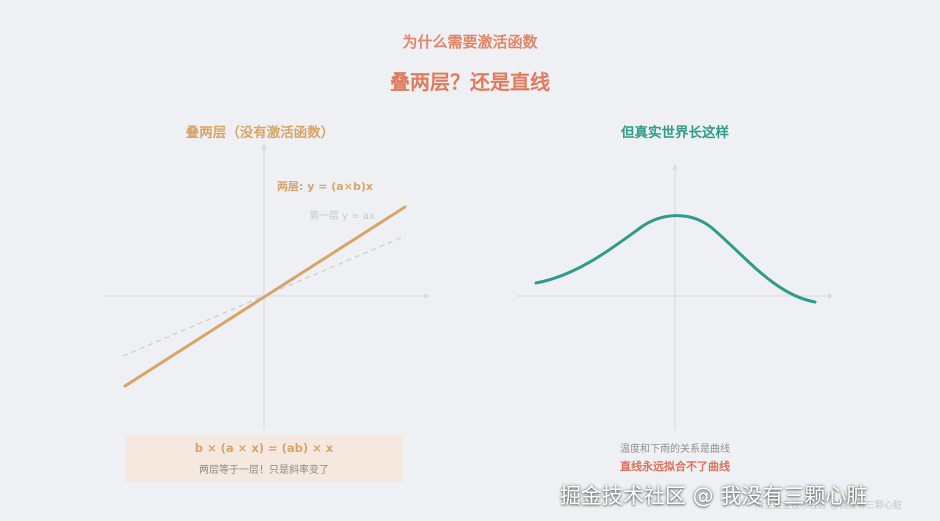  Describe the element at coordinates (470, 42) in the screenshot. I see `slide-kicker: 为什么需要激活函数` at that location.